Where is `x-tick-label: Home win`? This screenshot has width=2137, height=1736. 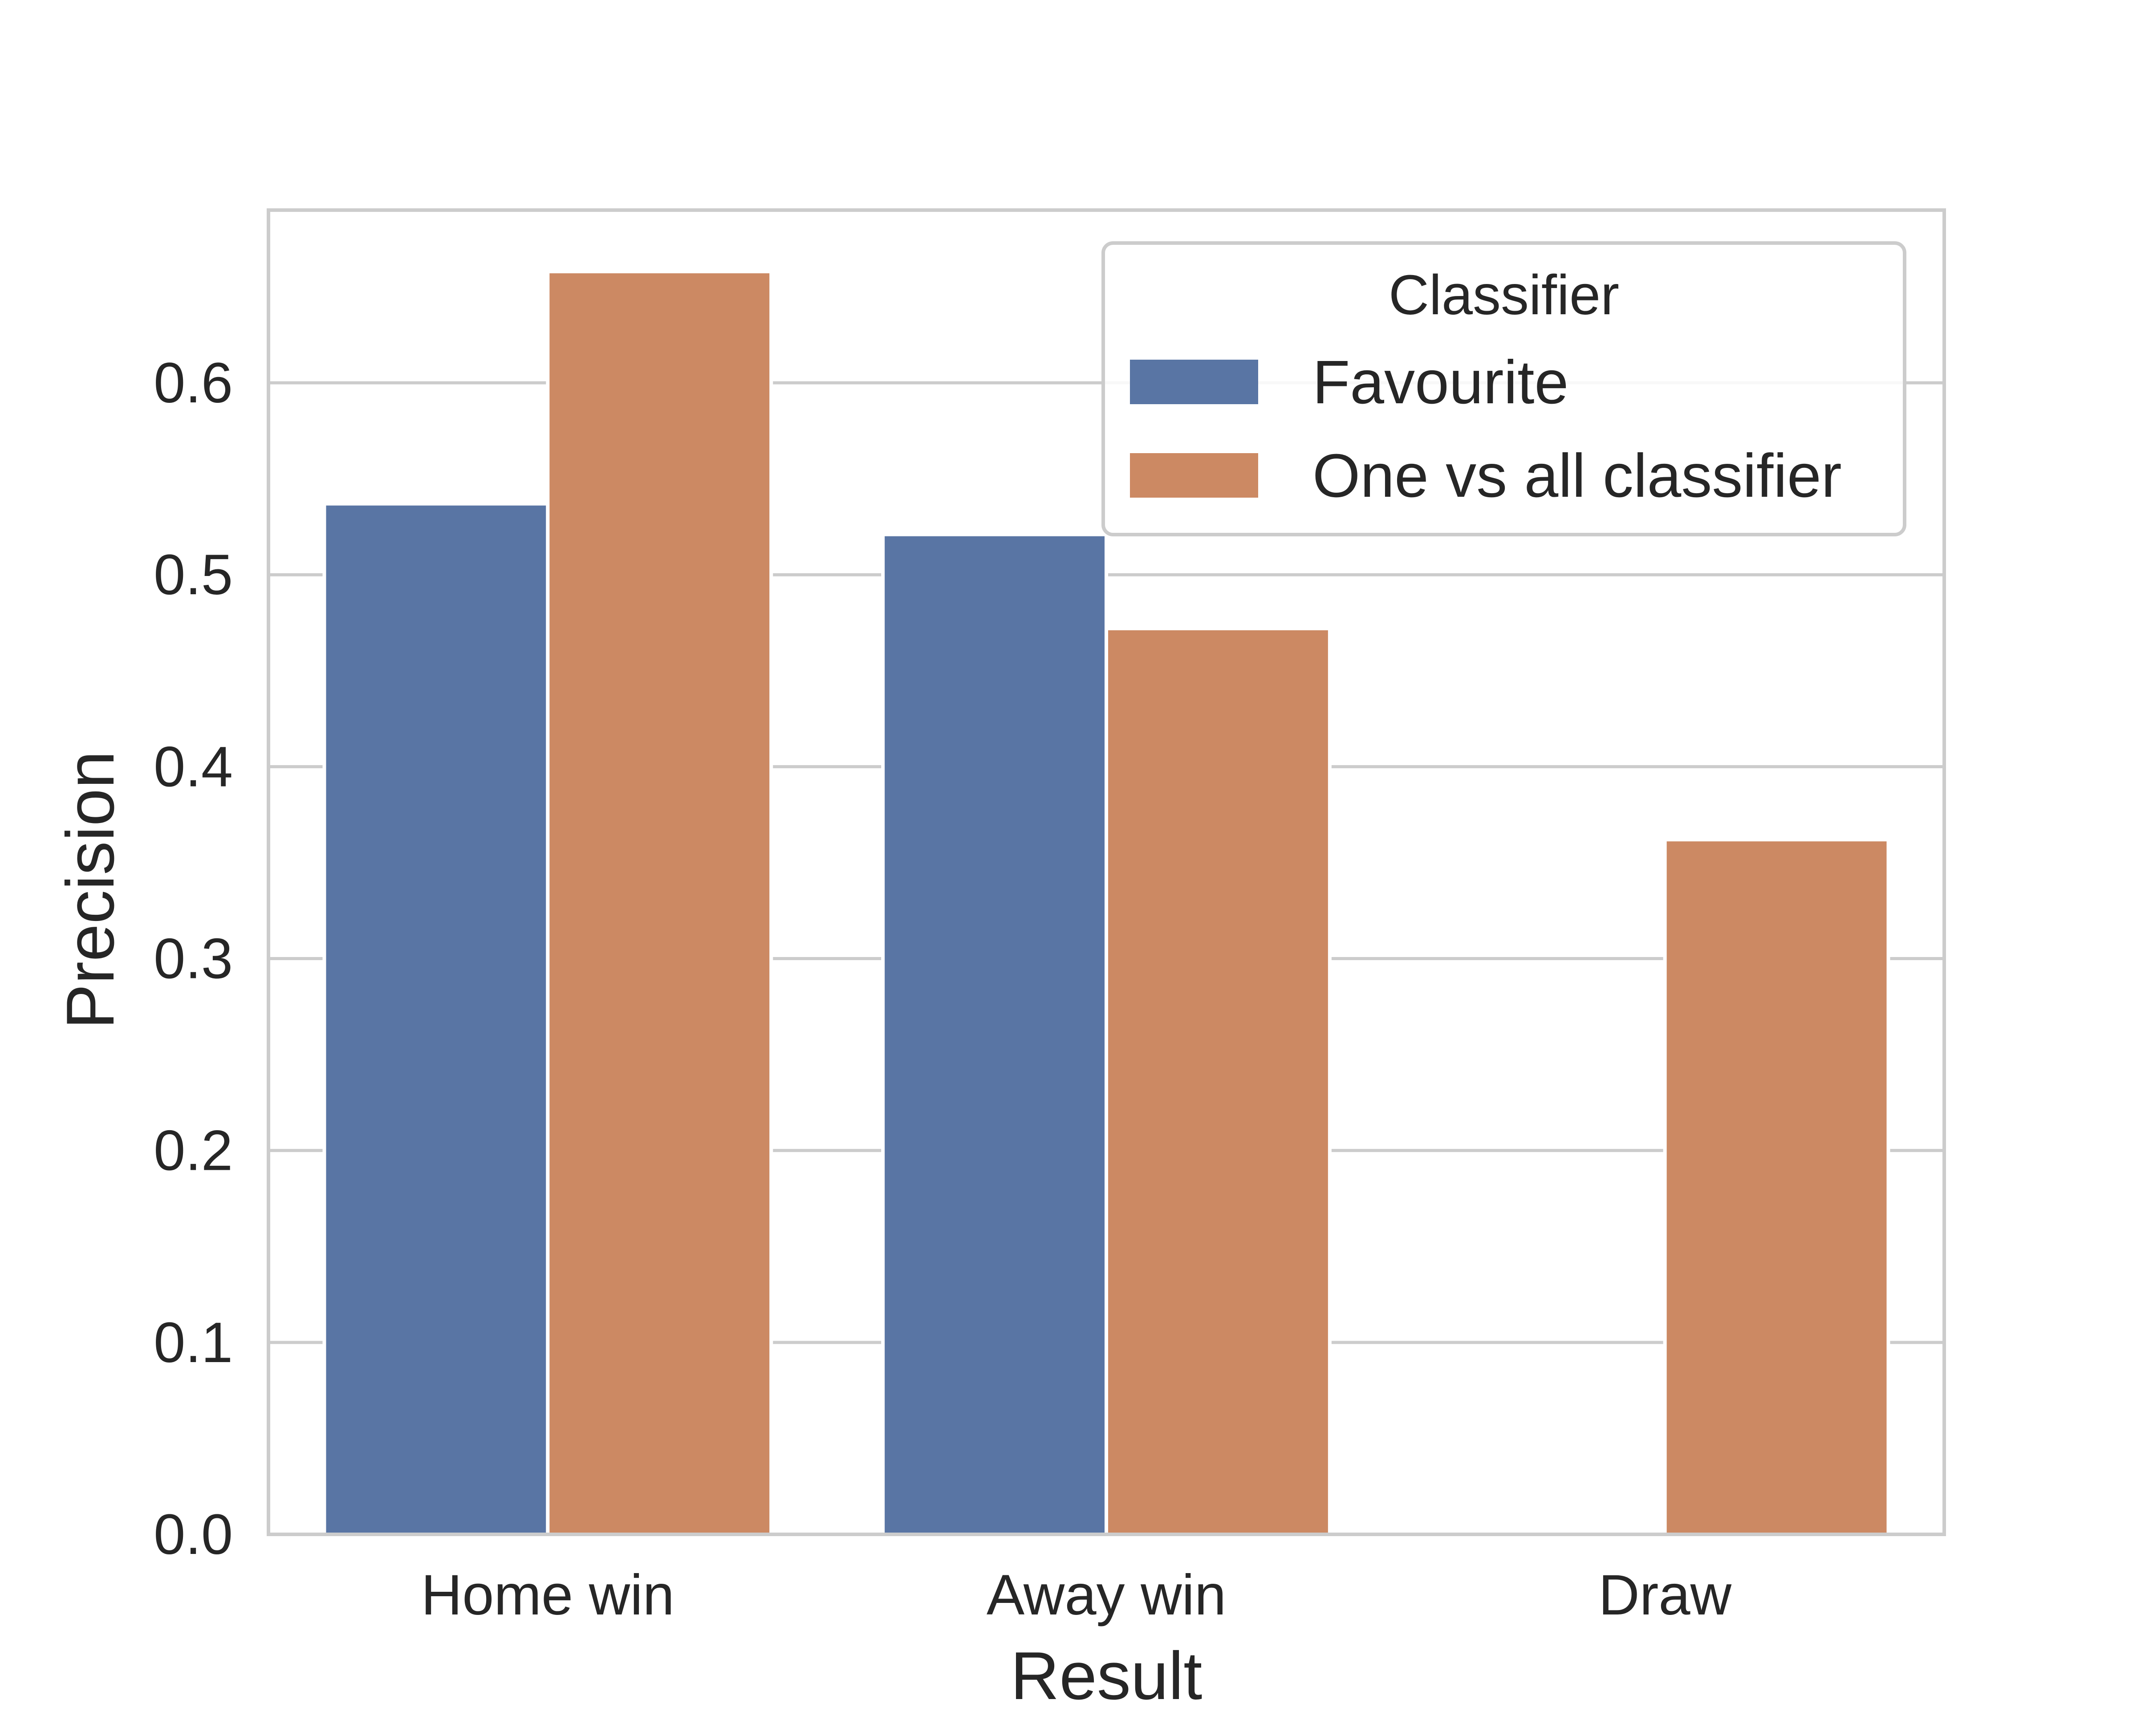 x-tick-label: Home win is located at coordinates (547, 1595).